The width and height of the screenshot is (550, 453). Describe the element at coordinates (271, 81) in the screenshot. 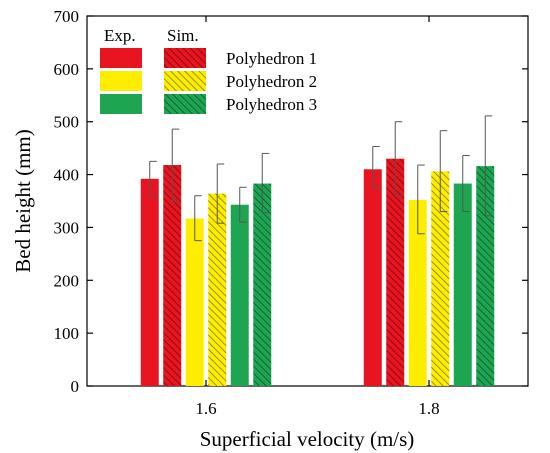

I see `legend-entry-label: Polyhedron 2` at that location.